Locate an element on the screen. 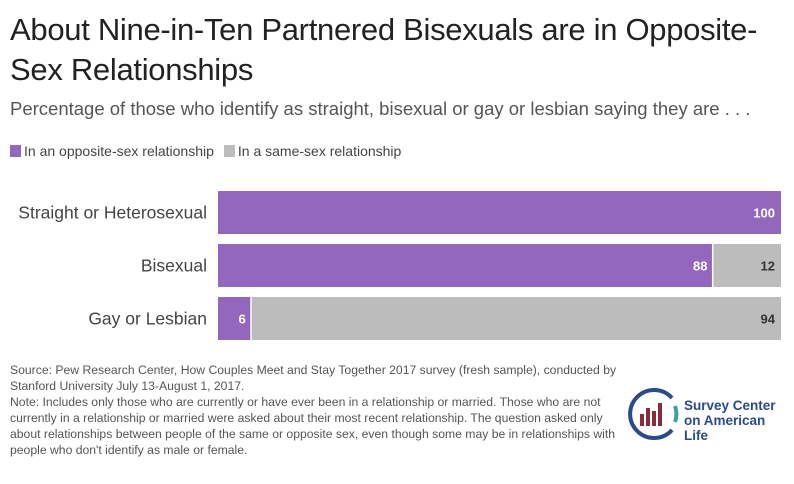 The image size is (794, 484). category-label: Gay or Lesbian is located at coordinates (147, 319).